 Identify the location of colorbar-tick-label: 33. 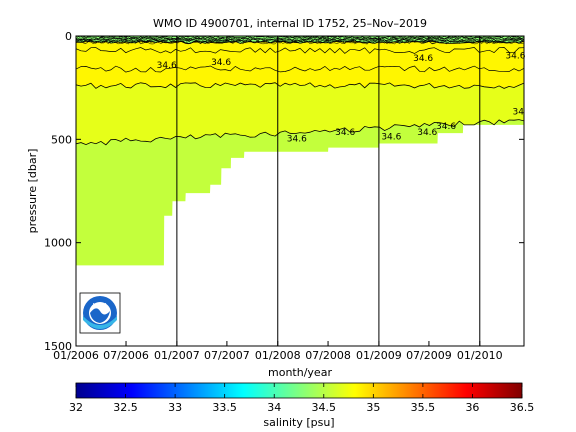
(175, 407).